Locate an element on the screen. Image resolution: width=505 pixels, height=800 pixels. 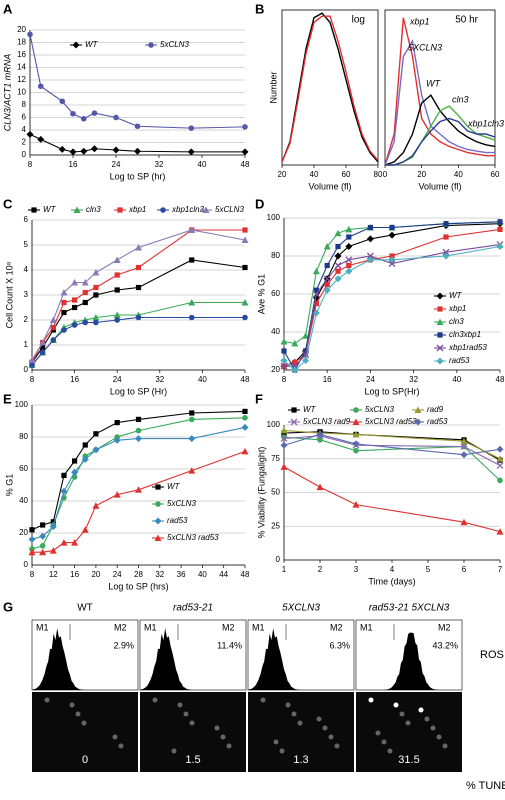
x-tick-label: 12 is located at coordinates (53, 574).